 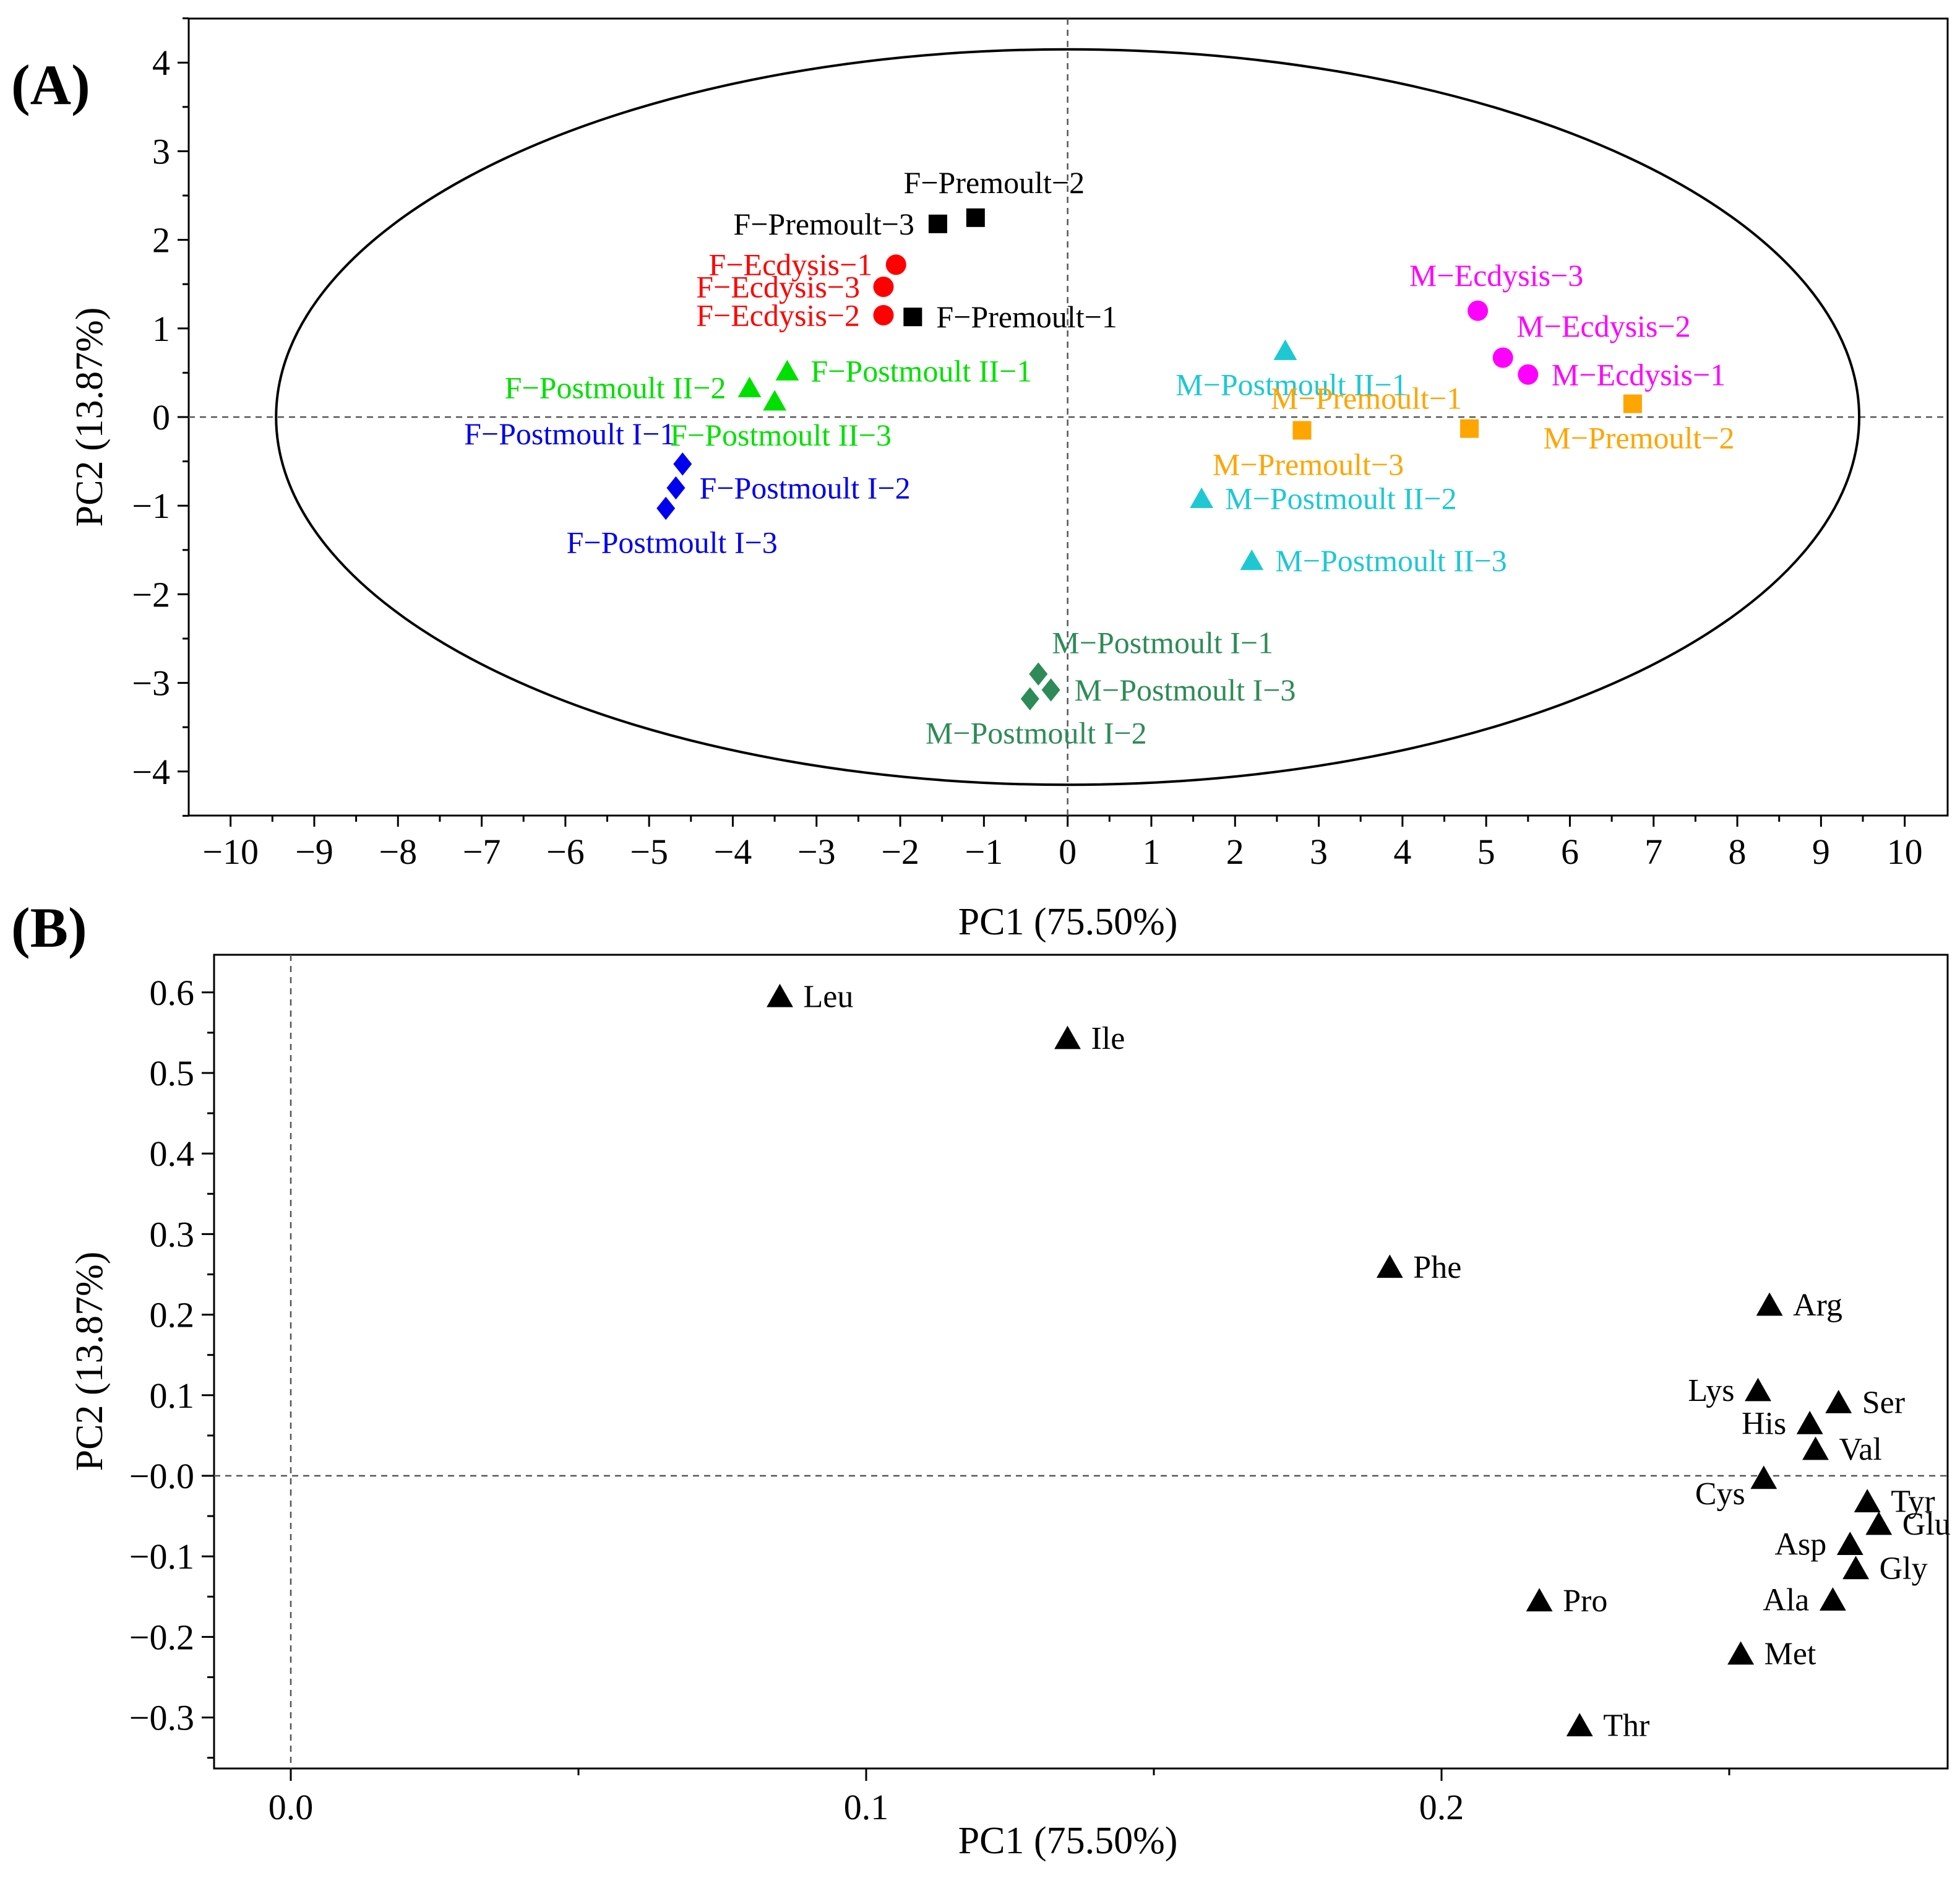 I want to click on loading-point-asp, so click(x=1849, y=1543).